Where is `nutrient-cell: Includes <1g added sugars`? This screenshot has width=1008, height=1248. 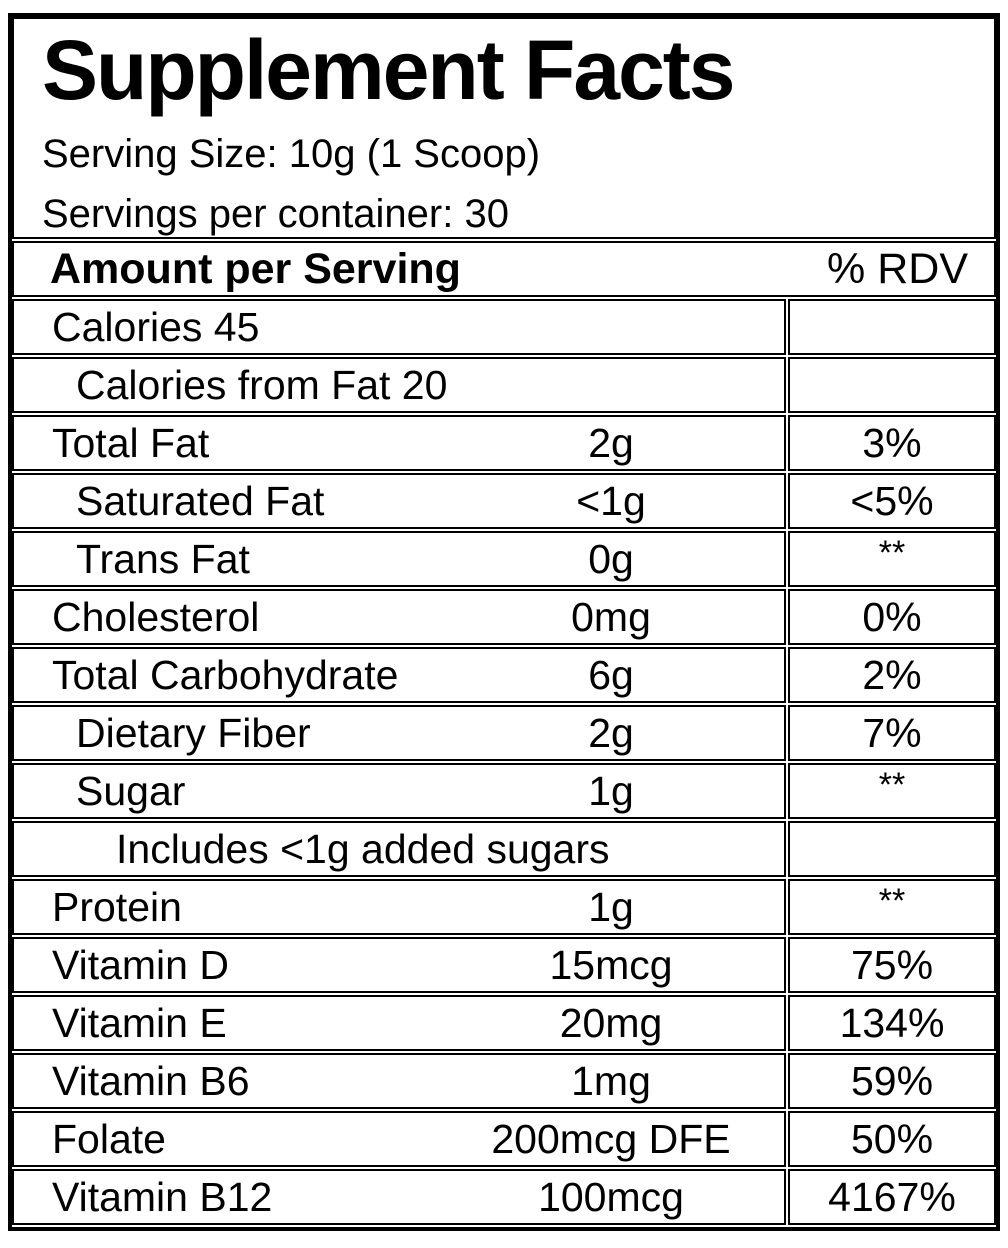
nutrient-cell: Includes <1g added sugars is located at coordinates (399, 849).